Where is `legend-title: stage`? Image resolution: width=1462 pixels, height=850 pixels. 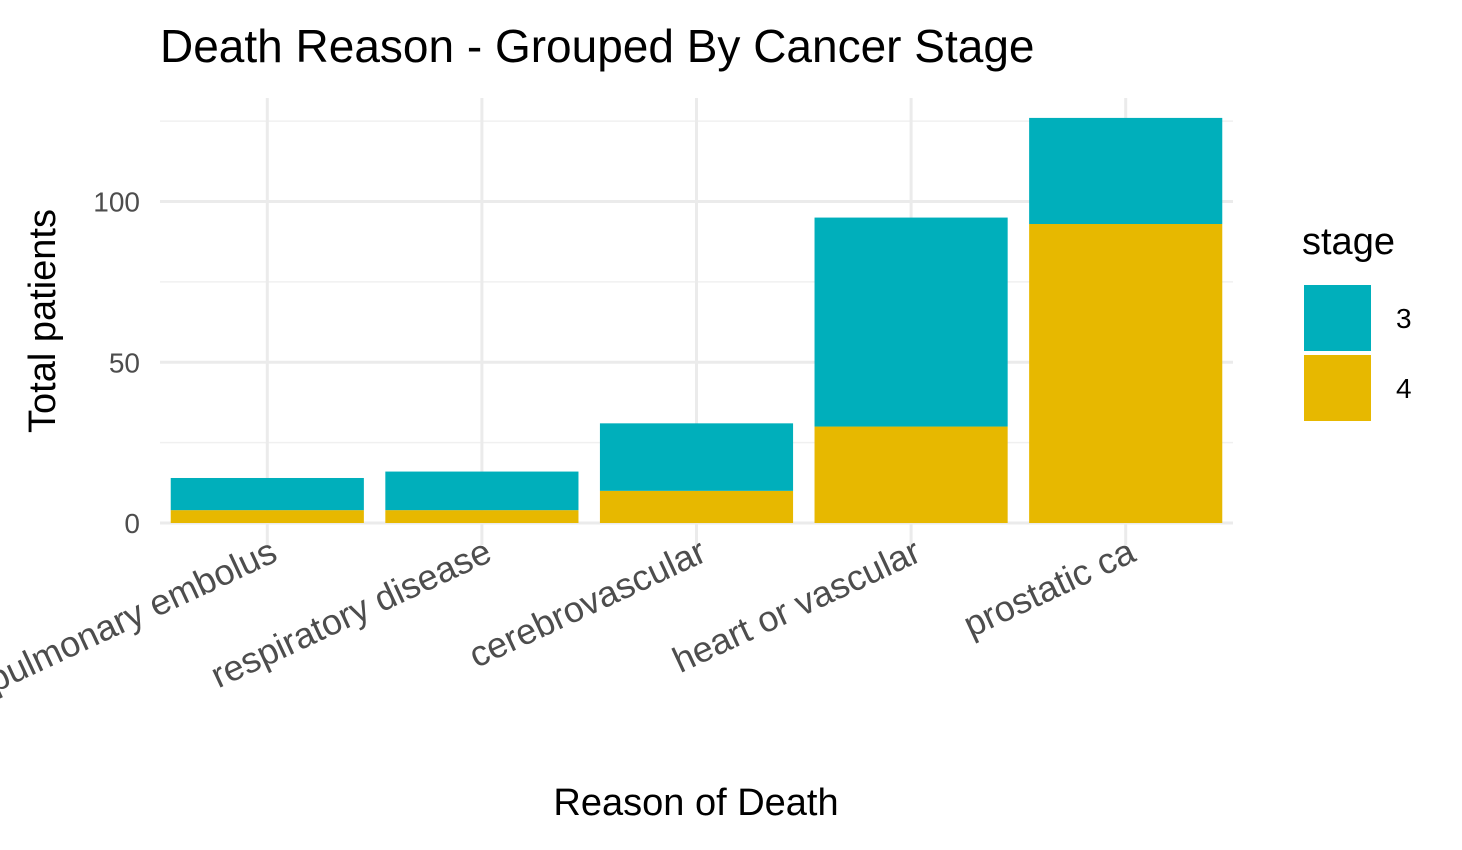
legend-title: stage is located at coordinates (1348, 242).